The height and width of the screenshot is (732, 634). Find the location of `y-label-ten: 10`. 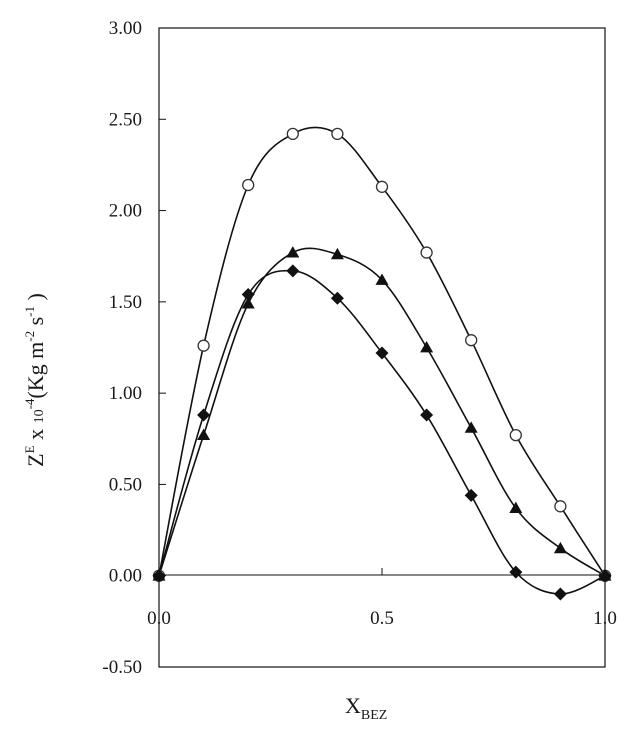

y-label-ten: 10 is located at coordinates (39, 416).